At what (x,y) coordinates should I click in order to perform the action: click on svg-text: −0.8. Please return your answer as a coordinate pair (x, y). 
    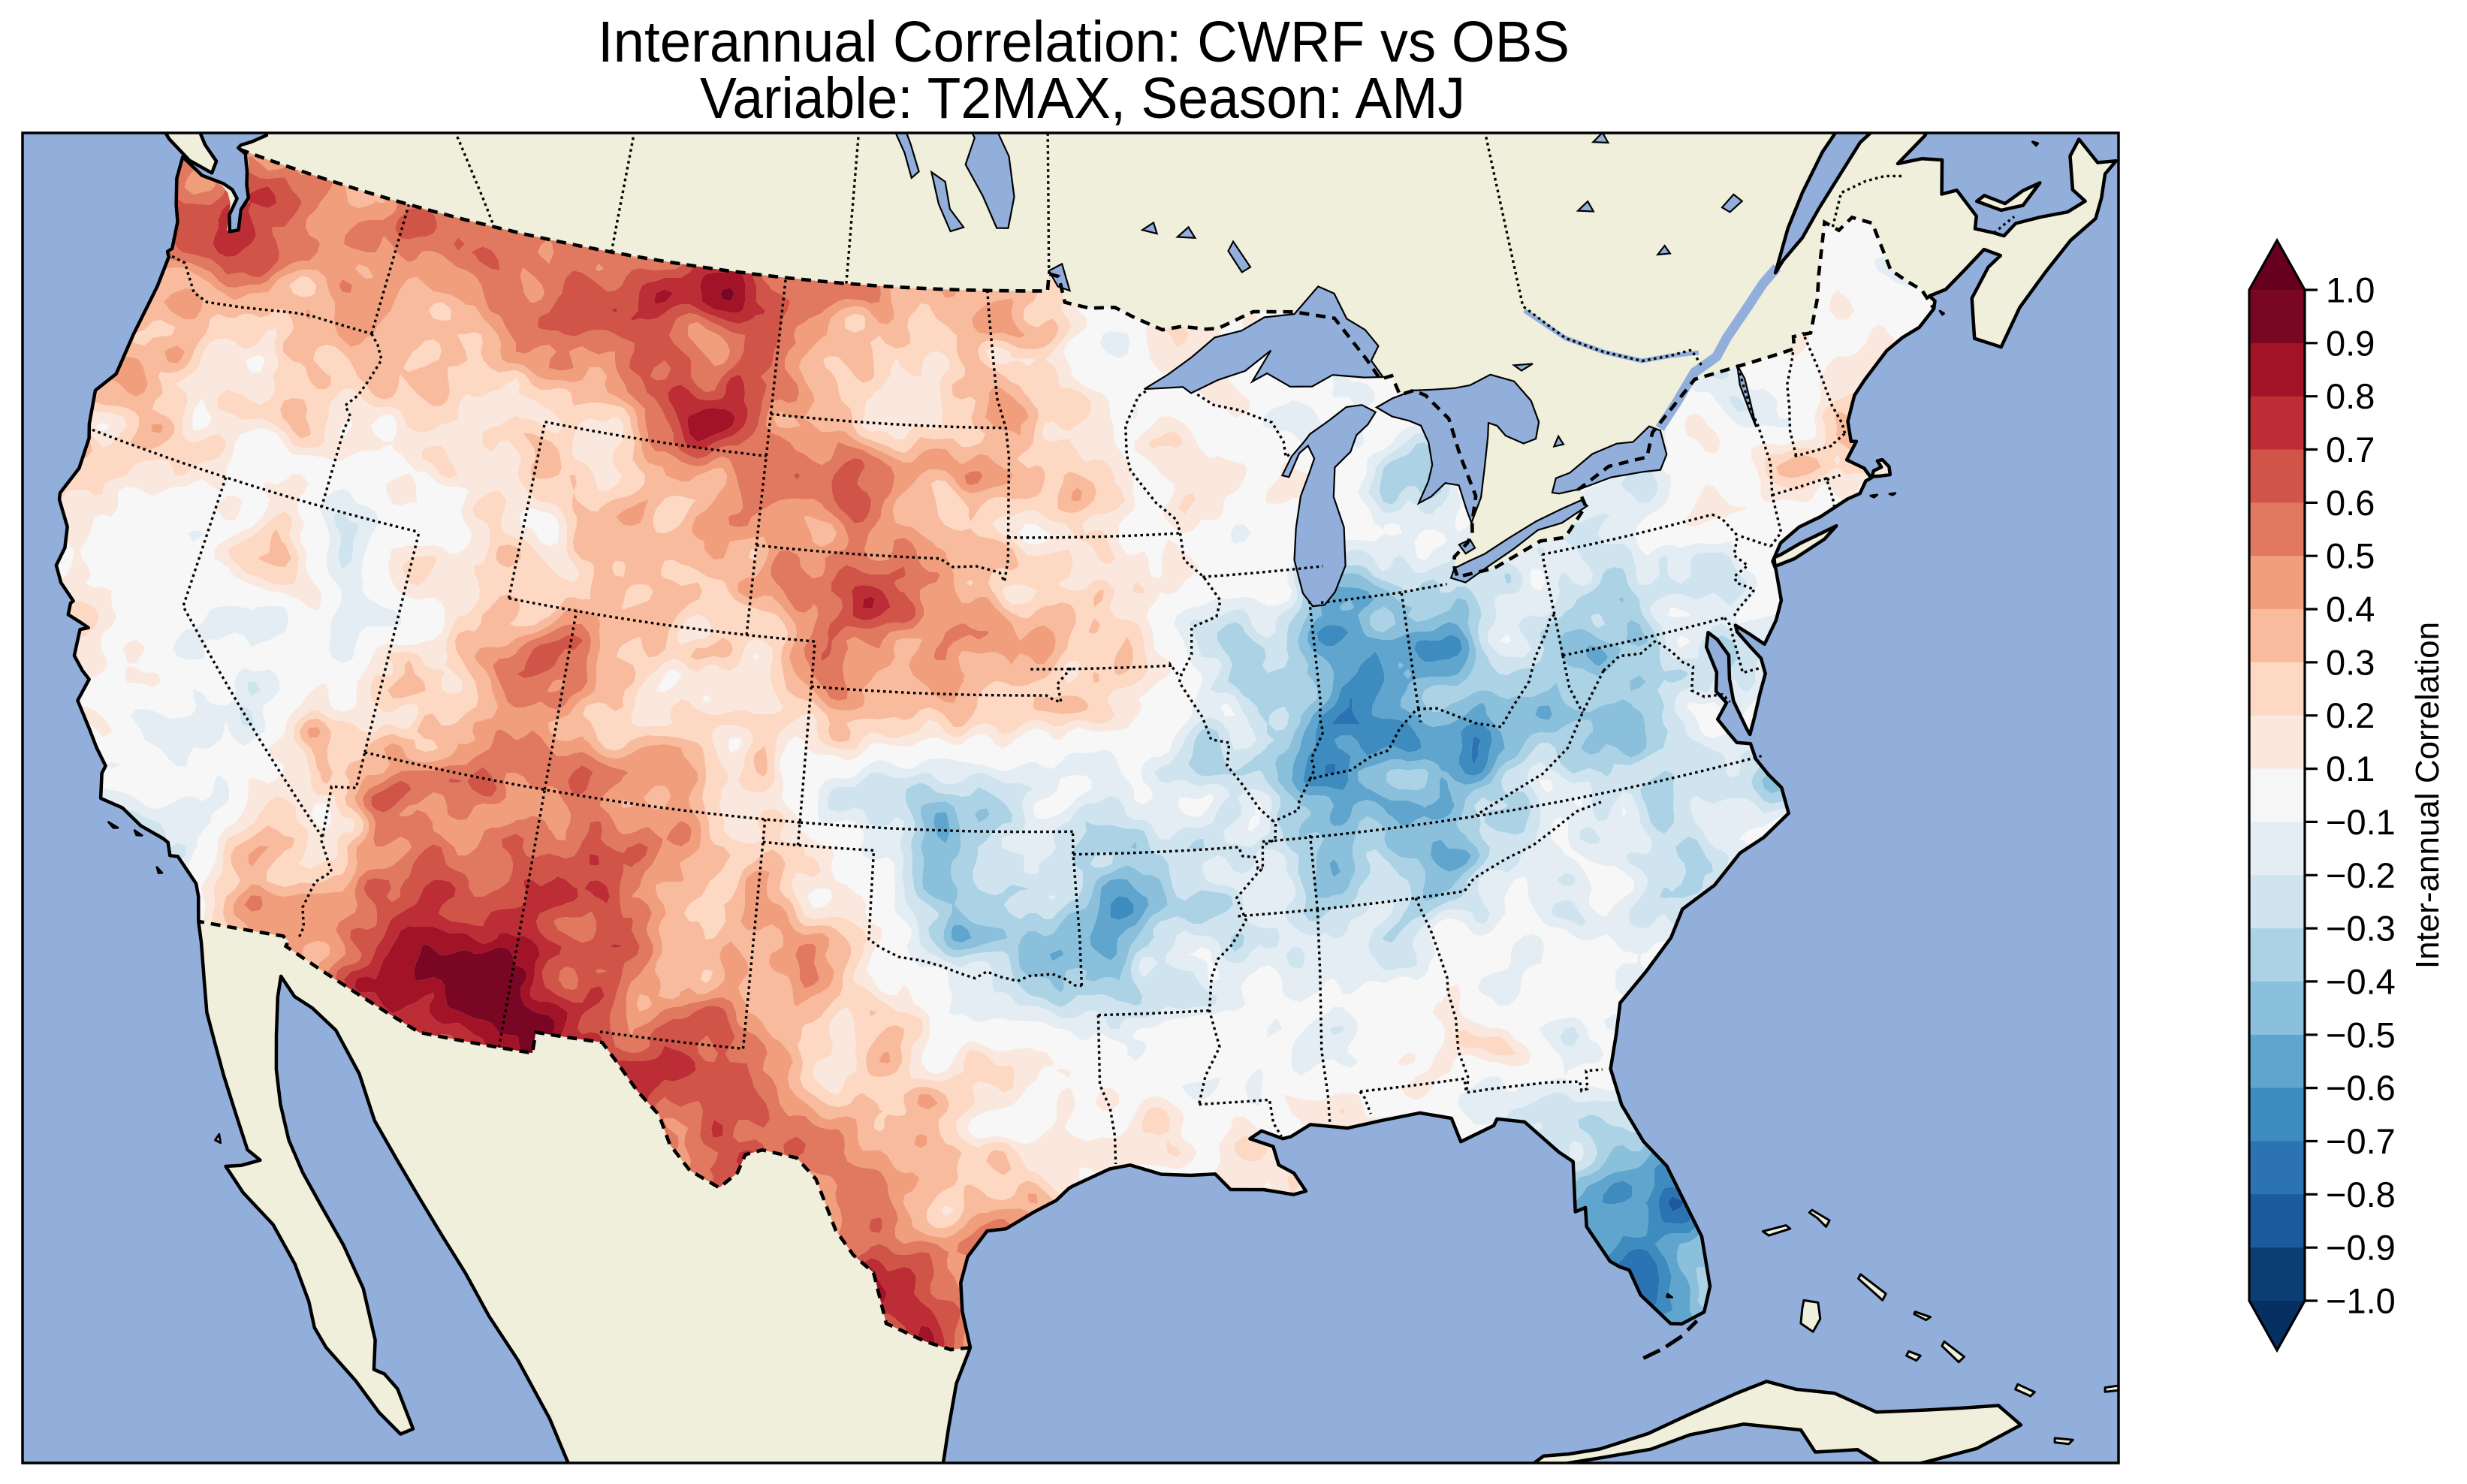
    Looking at the image, I should click on (2361, 1194).